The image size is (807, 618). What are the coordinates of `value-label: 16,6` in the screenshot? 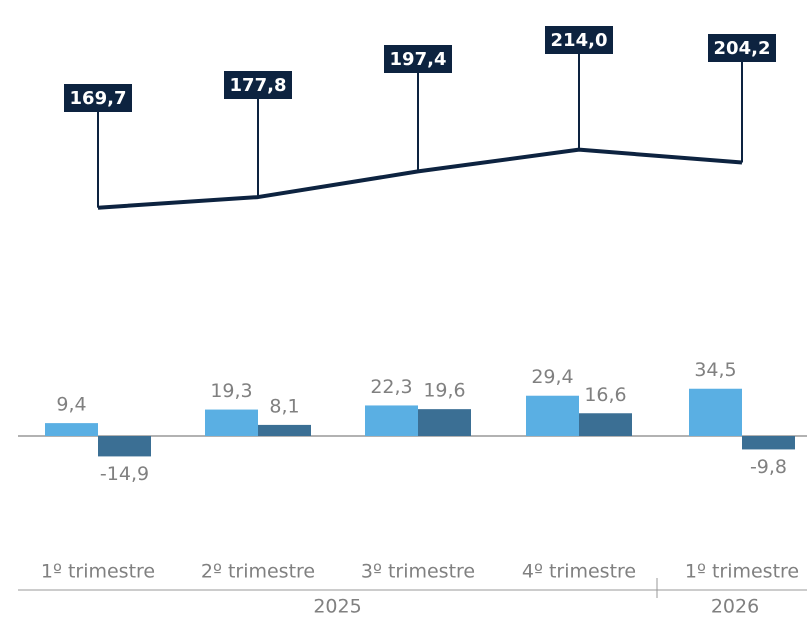 It's located at (605, 395).